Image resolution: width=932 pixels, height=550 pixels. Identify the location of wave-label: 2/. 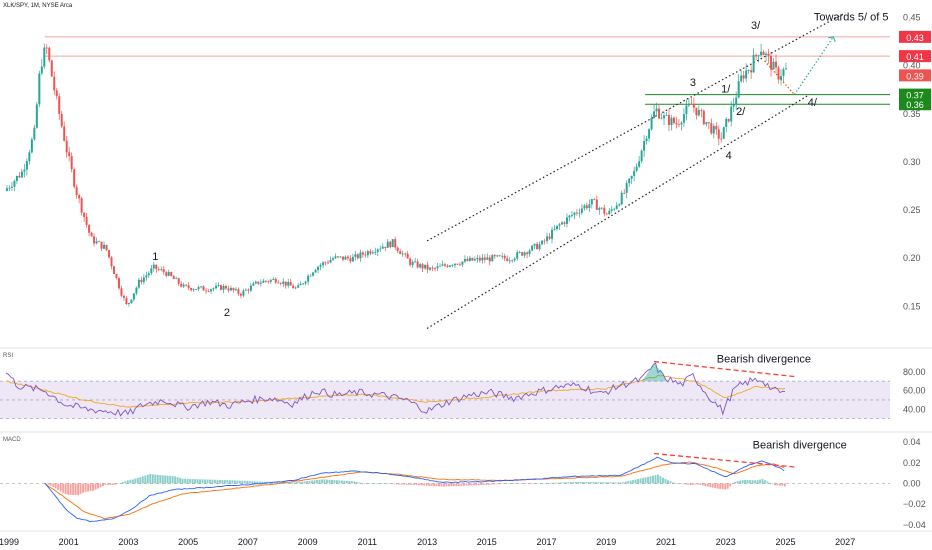
(741, 112).